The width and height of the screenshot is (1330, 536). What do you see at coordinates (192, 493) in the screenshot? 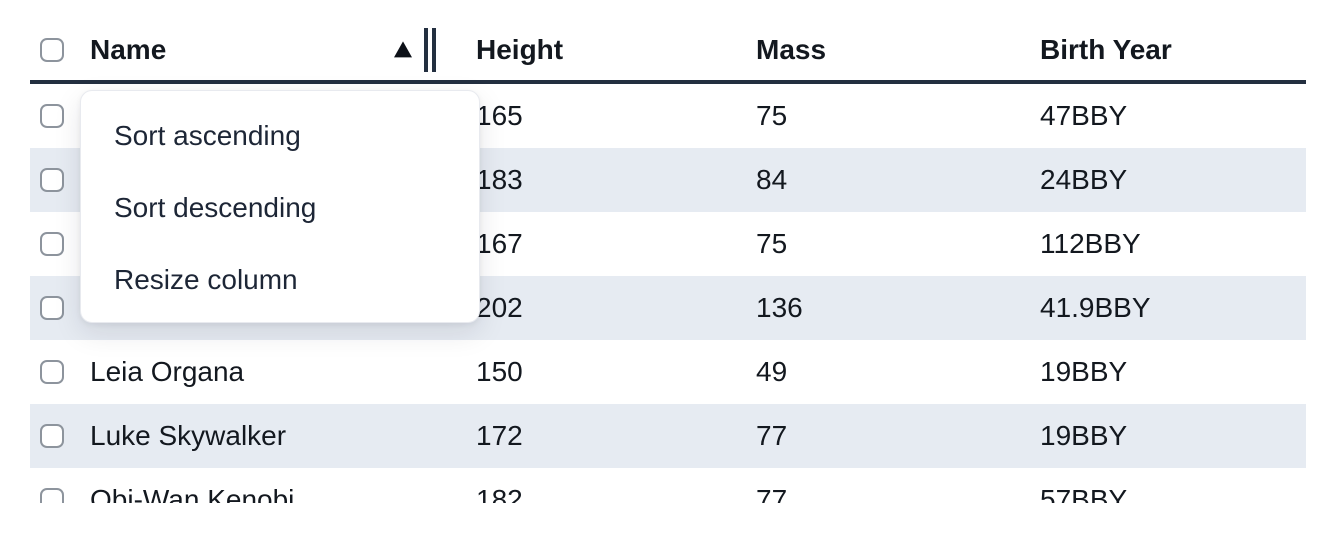
I see `name-cell: Obi-Wan Kenobi` at bounding box center [192, 493].